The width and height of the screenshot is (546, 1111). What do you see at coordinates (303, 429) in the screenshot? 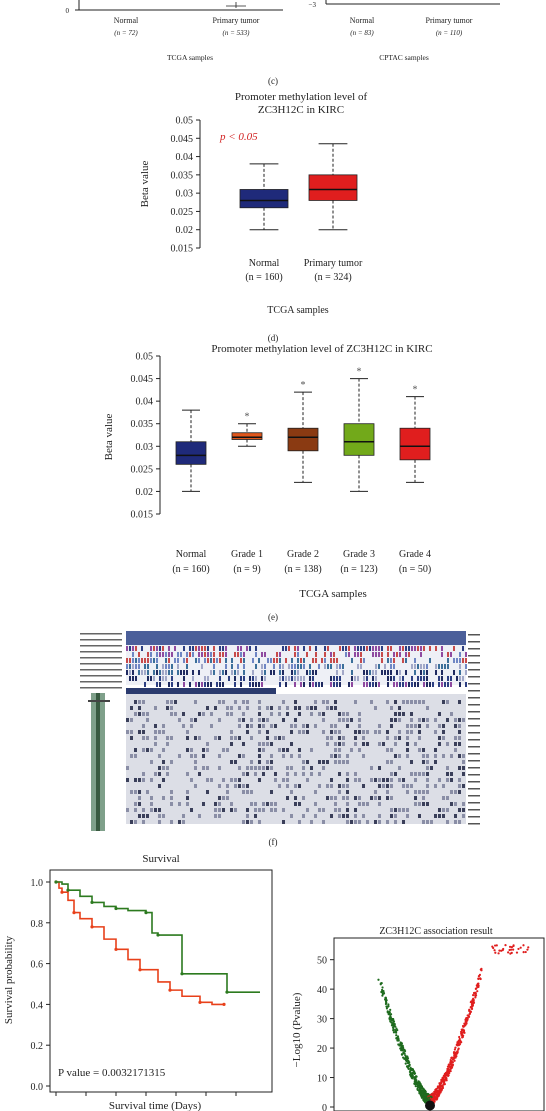
I see `e-boxes: * * * *` at bounding box center [303, 429].